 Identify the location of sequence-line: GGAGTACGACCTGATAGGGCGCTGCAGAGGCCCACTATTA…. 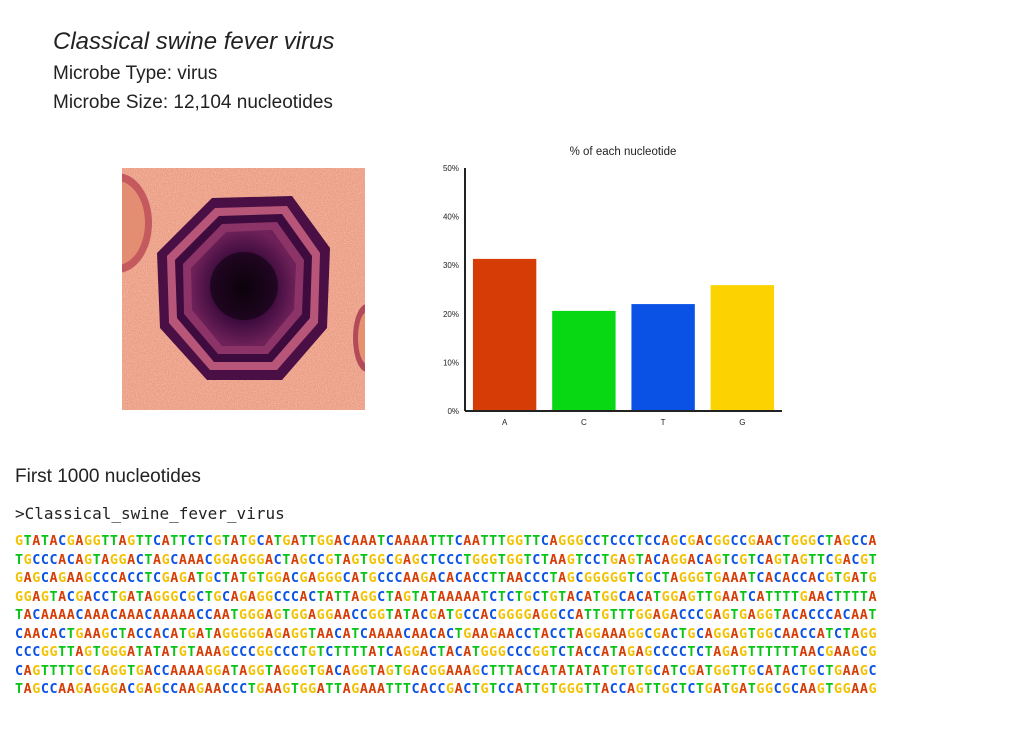
(446, 597).